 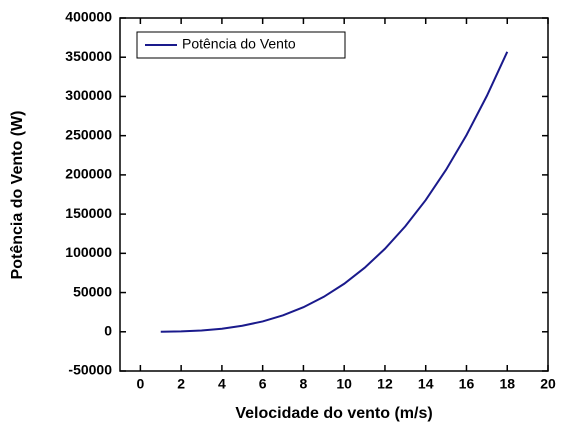 I want to click on y-tick-label: 300000, so click(x=88, y=95).